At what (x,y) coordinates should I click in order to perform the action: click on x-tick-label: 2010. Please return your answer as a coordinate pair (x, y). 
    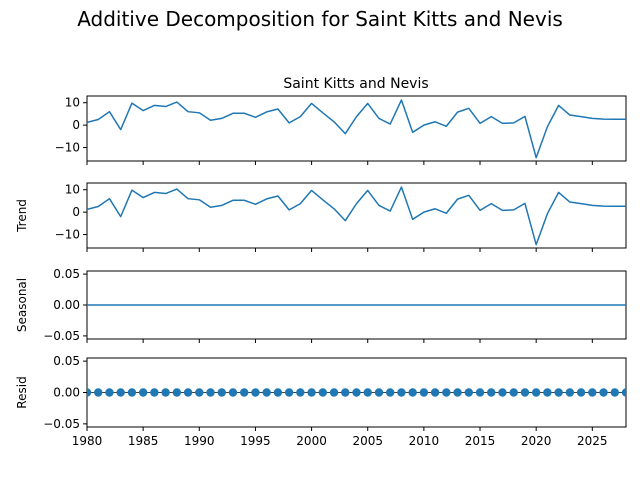
    Looking at the image, I should click on (424, 441).